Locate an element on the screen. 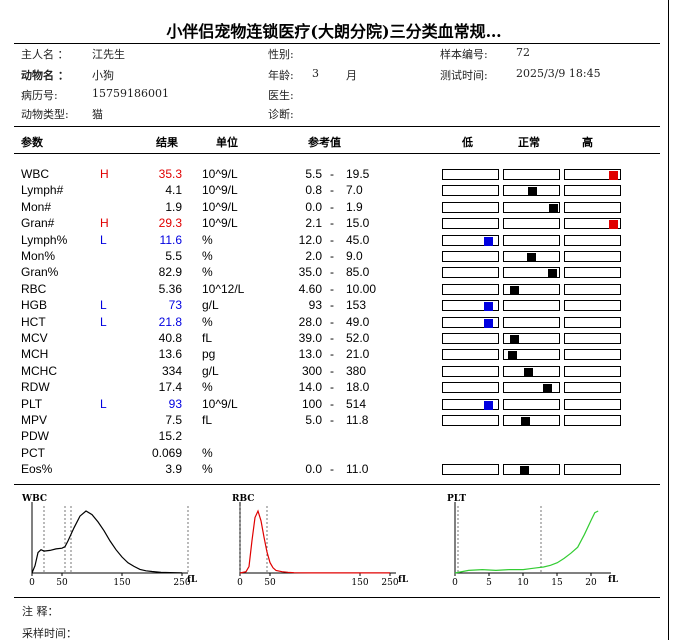 The height and width of the screenshot is (641, 685). table-row: PLT L 93 10^9/L 100 514- is located at coordinates (334, 404).